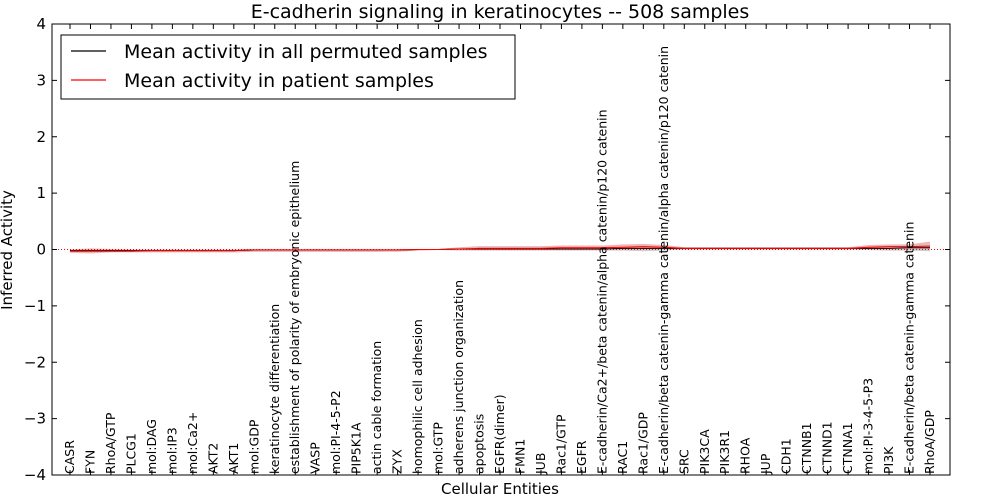  What do you see at coordinates (356, 448) in the screenshot?
I see `x-tick-label: PIP5K1A` at bounding box center [356, 448].